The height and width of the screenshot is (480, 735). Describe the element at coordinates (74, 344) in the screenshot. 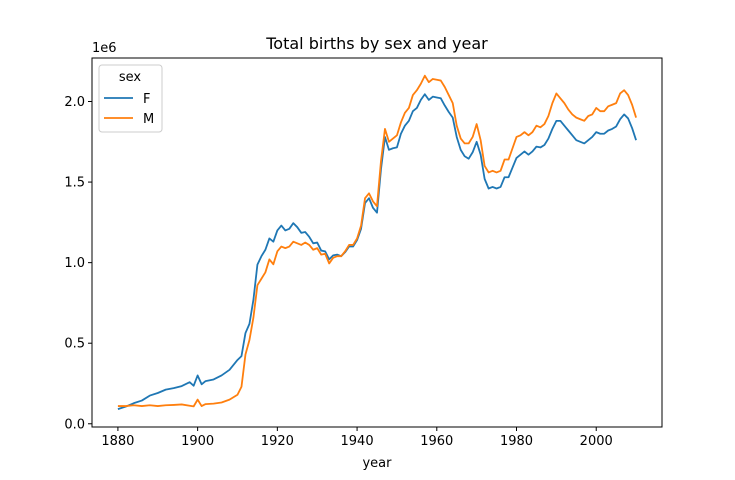

I see `y-tick-label: 0.5` at that location.